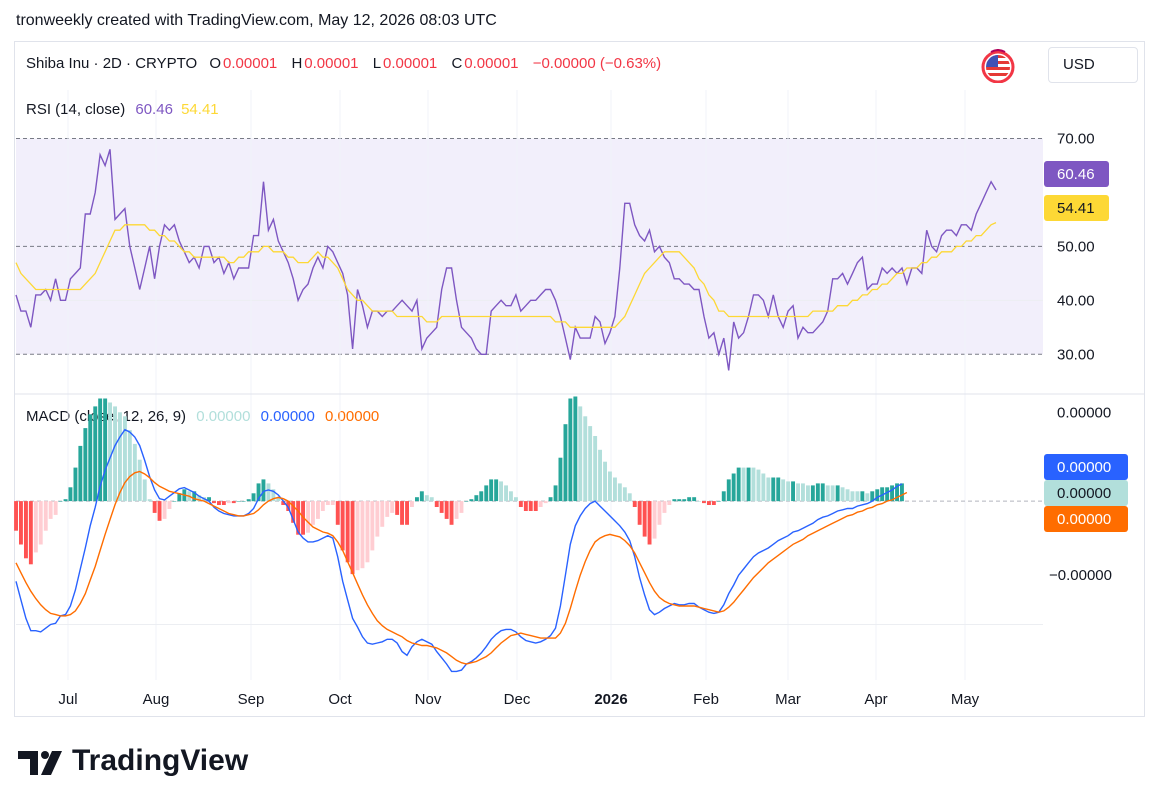 The image size is (1160, 808). Describe the element at coordinates (491, 63) in the screenshot. I see `close-value: 0.00001` at that location.